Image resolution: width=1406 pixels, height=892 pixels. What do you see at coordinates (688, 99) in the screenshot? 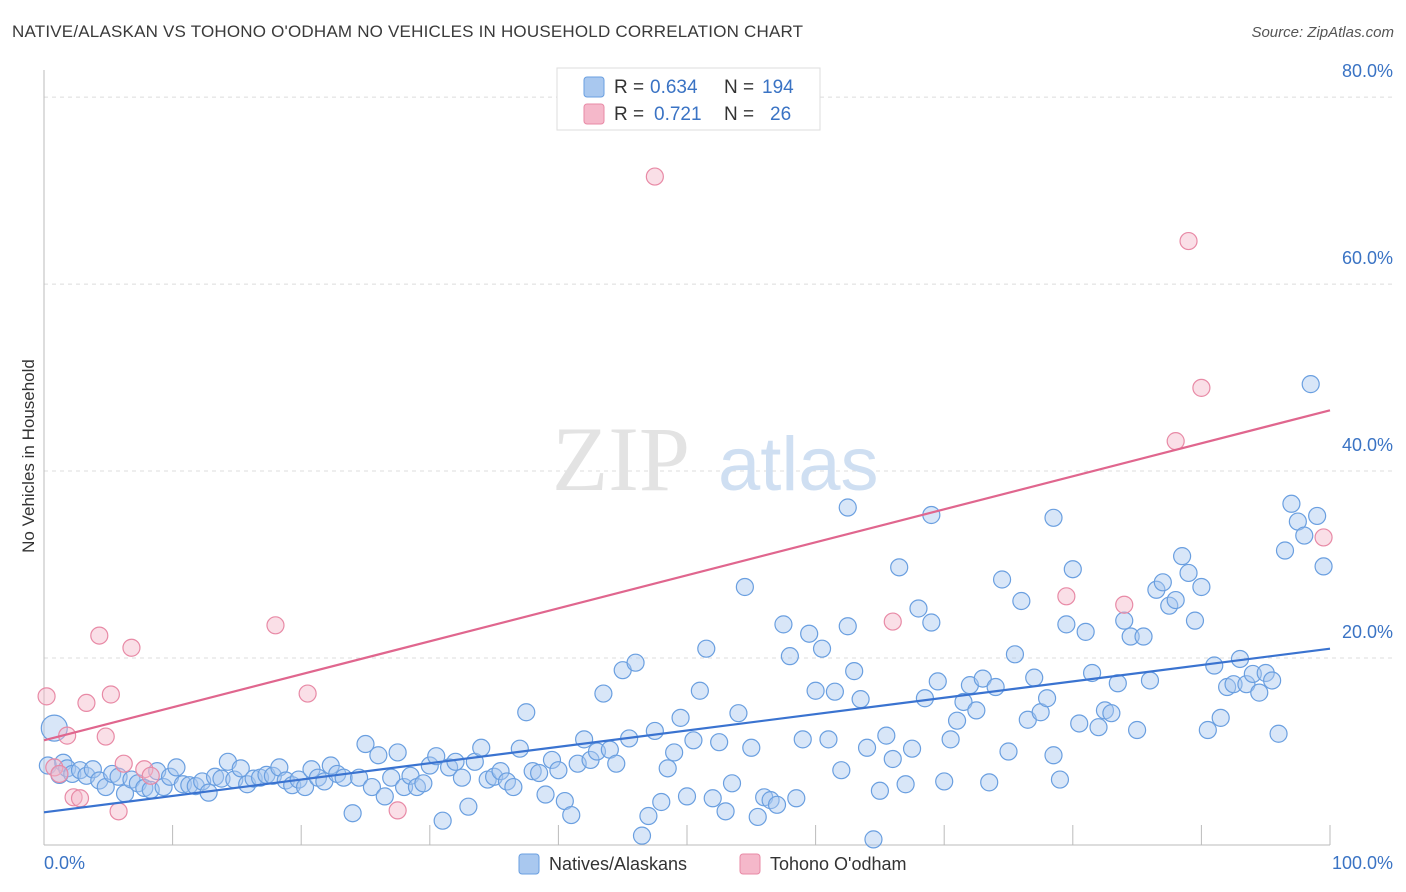
I see `legend-box: R = 0.634 N = 194 R = 0.721 N = 26` at bounding box center [688, 99].